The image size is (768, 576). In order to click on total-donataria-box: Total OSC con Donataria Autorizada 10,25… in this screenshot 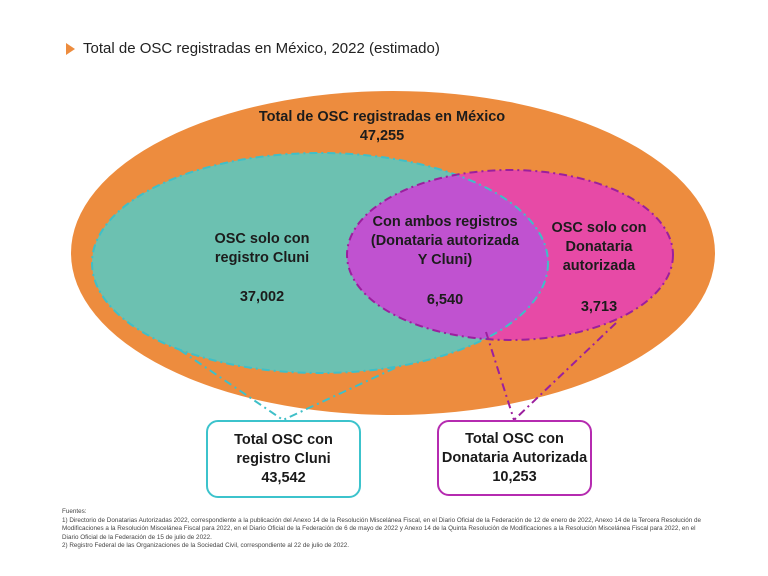, I will do `click(514, 458)`.